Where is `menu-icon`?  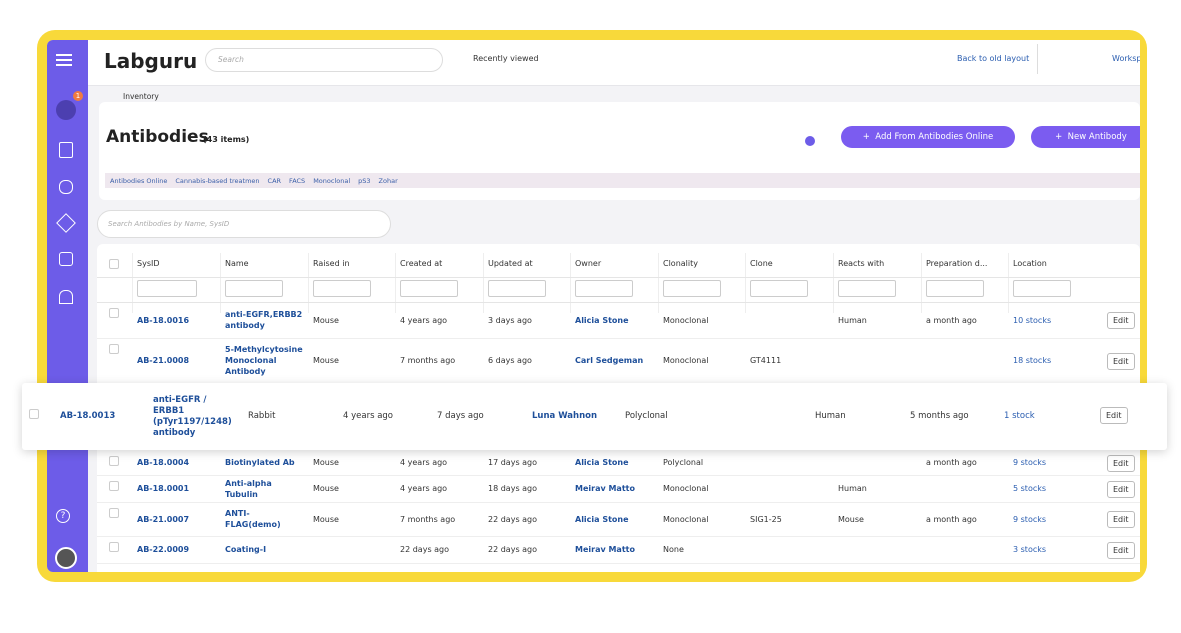 menu-icon is located at coordinates (64, 55).